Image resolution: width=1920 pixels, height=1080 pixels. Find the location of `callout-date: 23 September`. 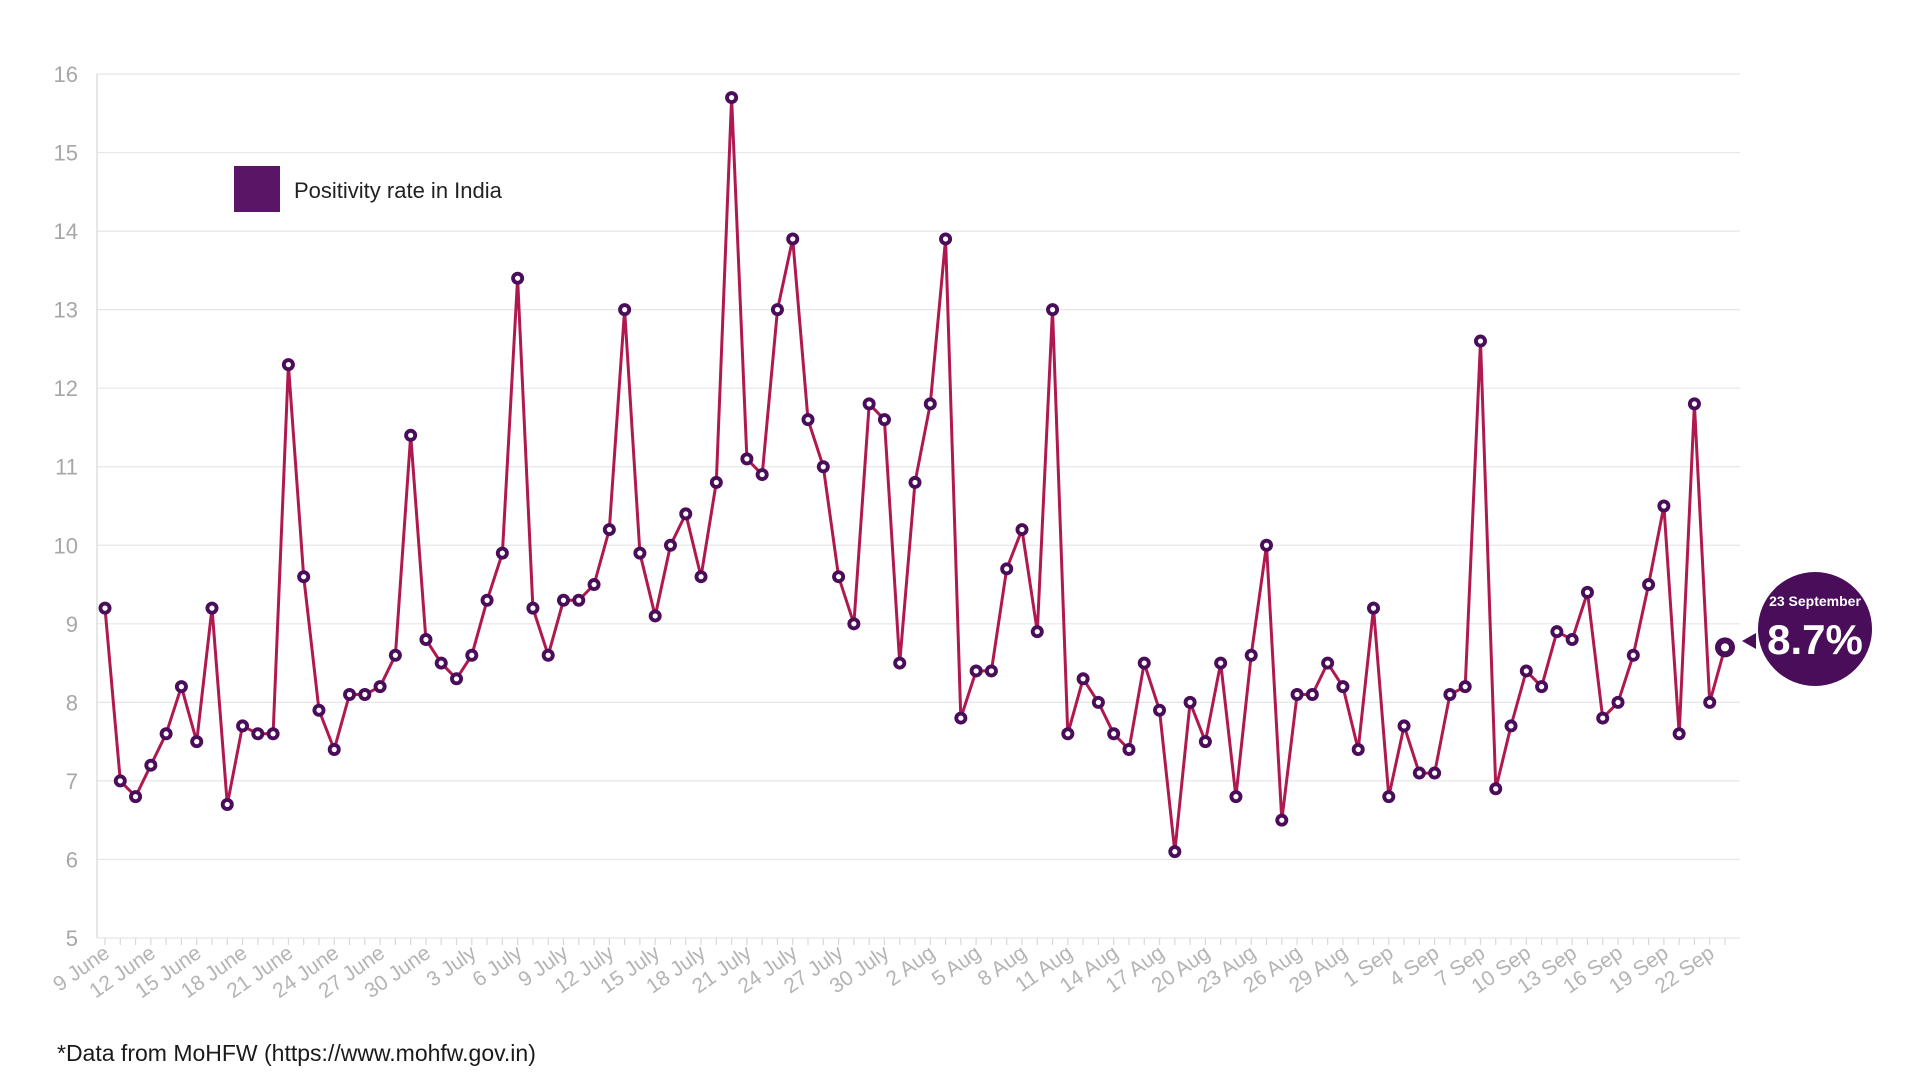

callout-date: 23 September is located at coordinates (1815, 601).